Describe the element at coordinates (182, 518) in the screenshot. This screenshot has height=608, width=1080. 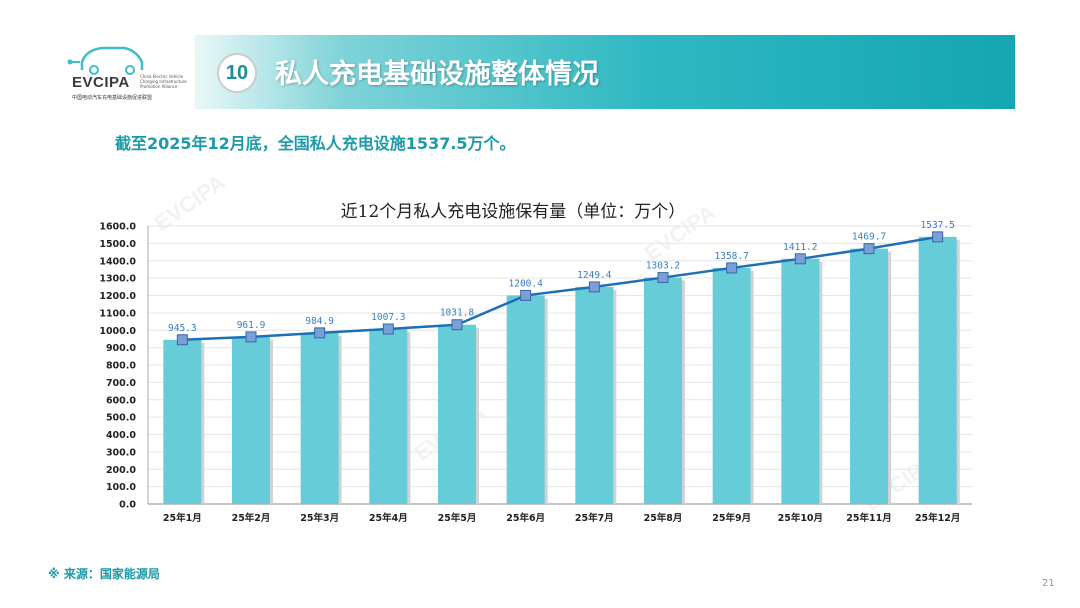
I see `x-tick-label: 25年1月` at that location.